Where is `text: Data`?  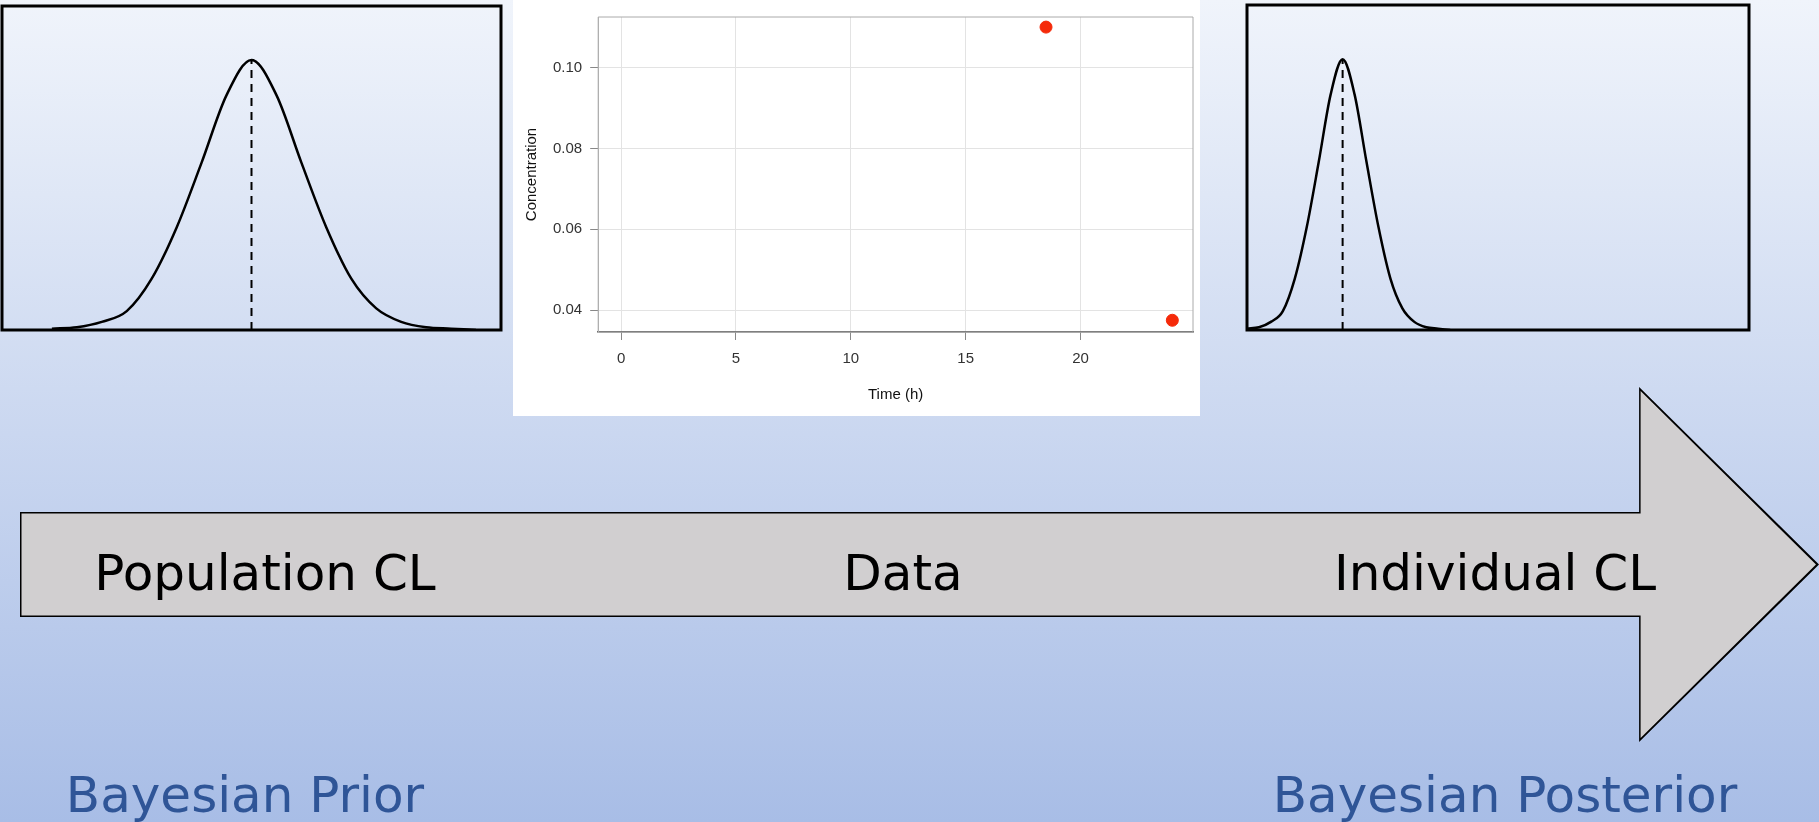 text: Data is located at coordinates (903, 573).